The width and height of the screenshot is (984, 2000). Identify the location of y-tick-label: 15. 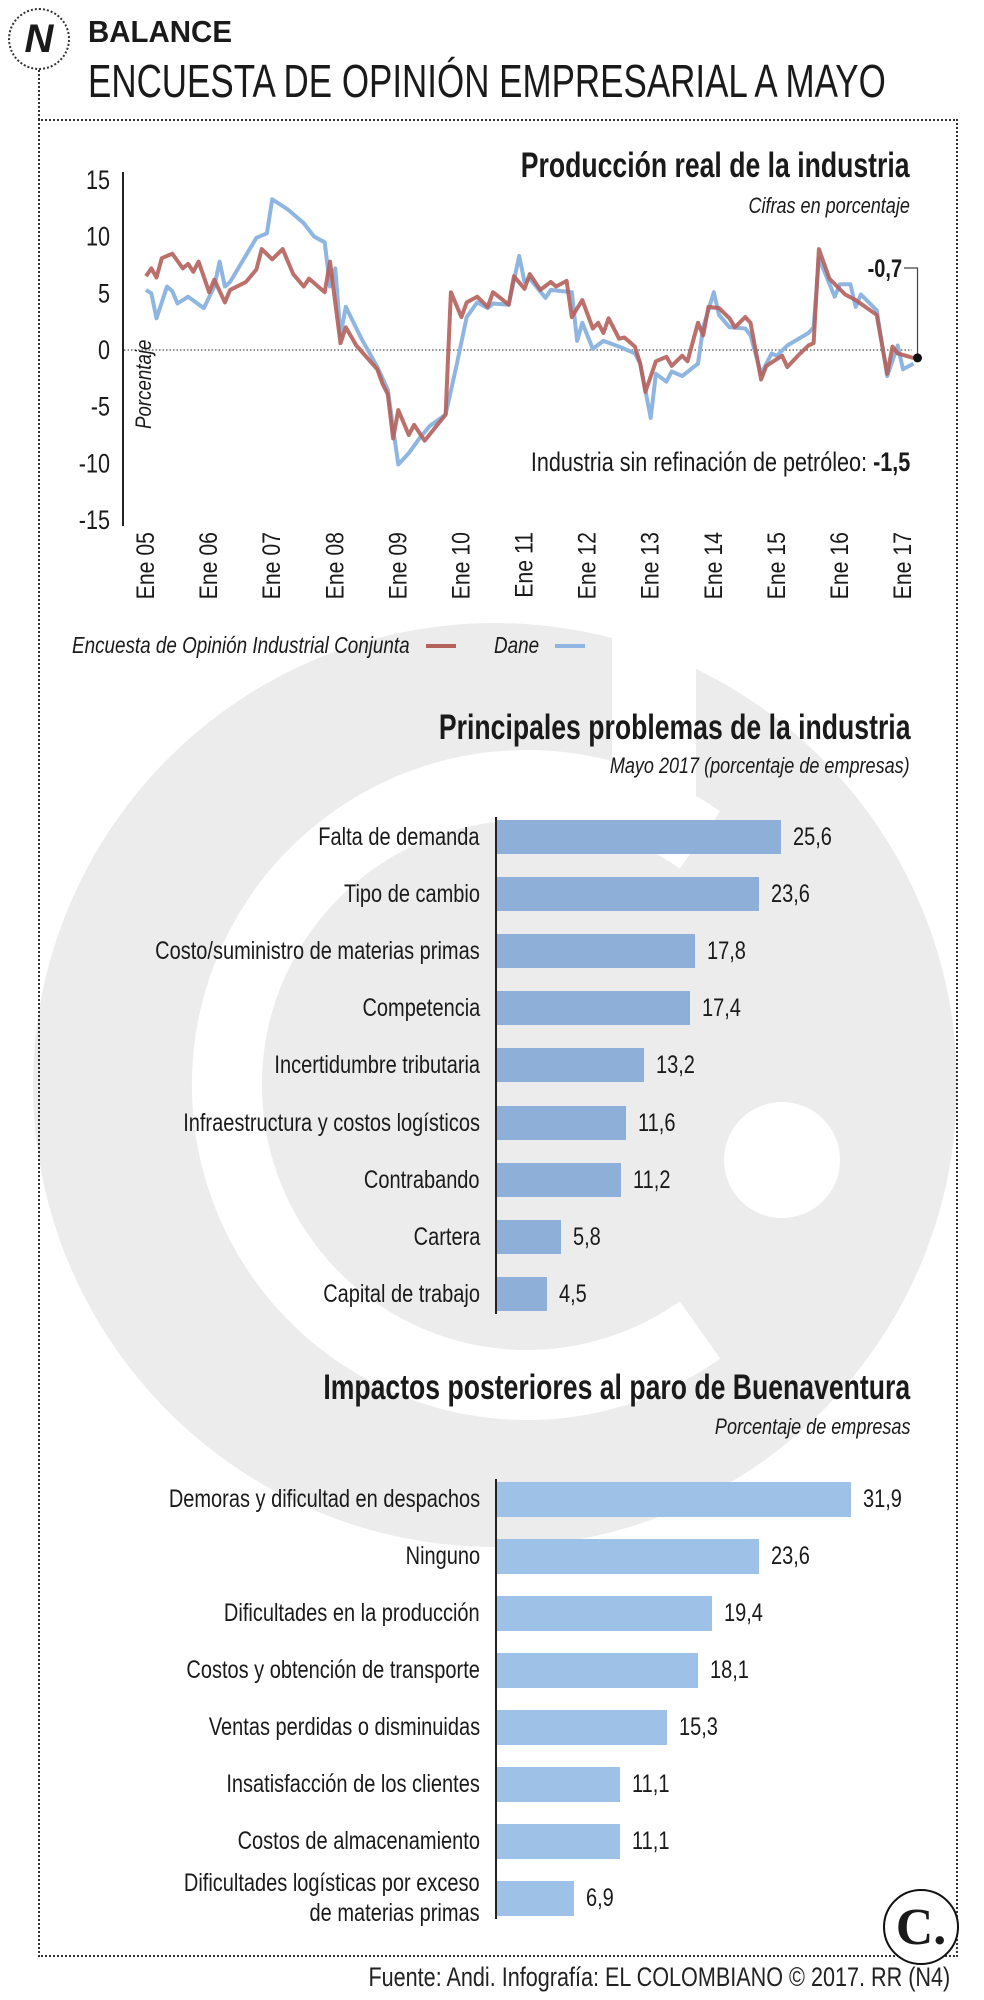
(98, 181).